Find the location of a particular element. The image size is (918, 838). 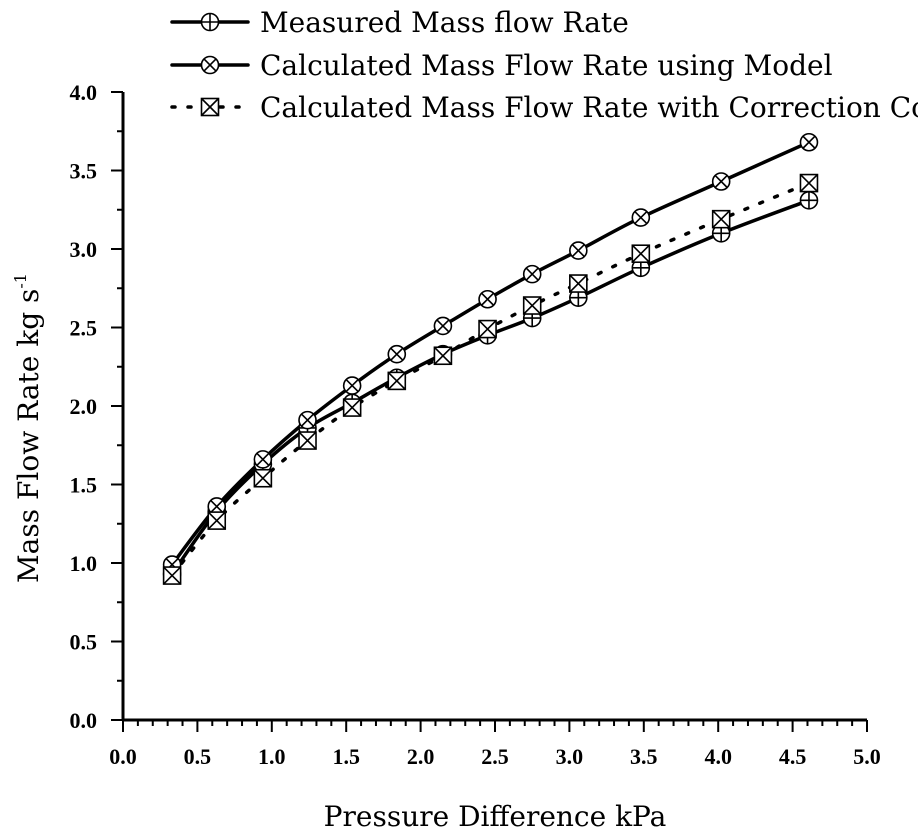

y-tick-label: 0.0 is located at coordinates (84, 720).